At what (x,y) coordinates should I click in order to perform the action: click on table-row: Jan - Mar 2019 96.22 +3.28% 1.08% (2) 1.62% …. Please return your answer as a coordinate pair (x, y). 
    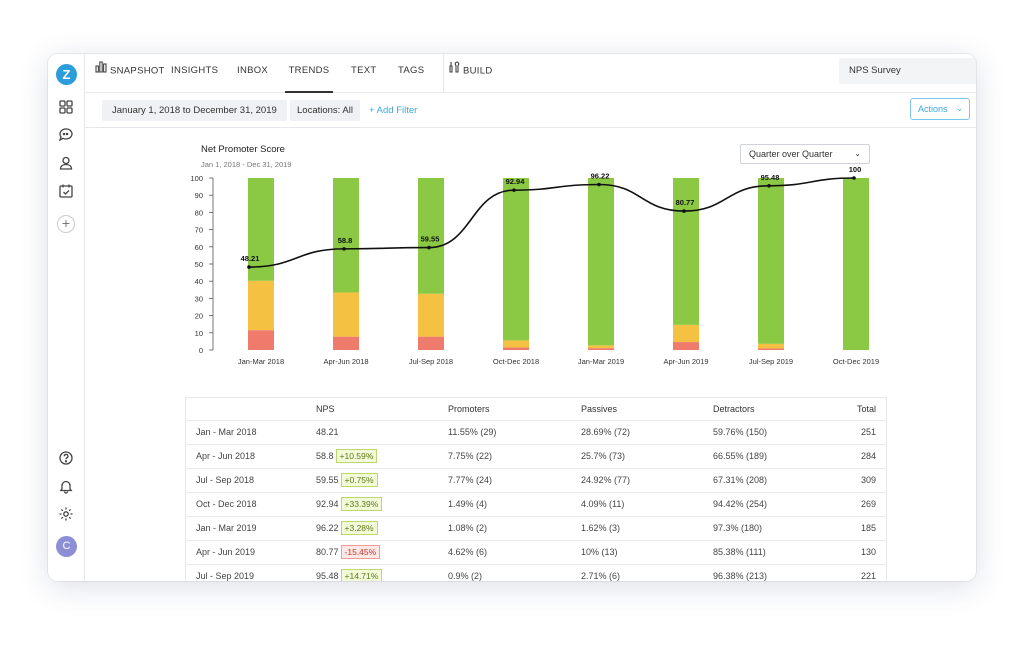
    Looking at the image, I should click on (536, 527).